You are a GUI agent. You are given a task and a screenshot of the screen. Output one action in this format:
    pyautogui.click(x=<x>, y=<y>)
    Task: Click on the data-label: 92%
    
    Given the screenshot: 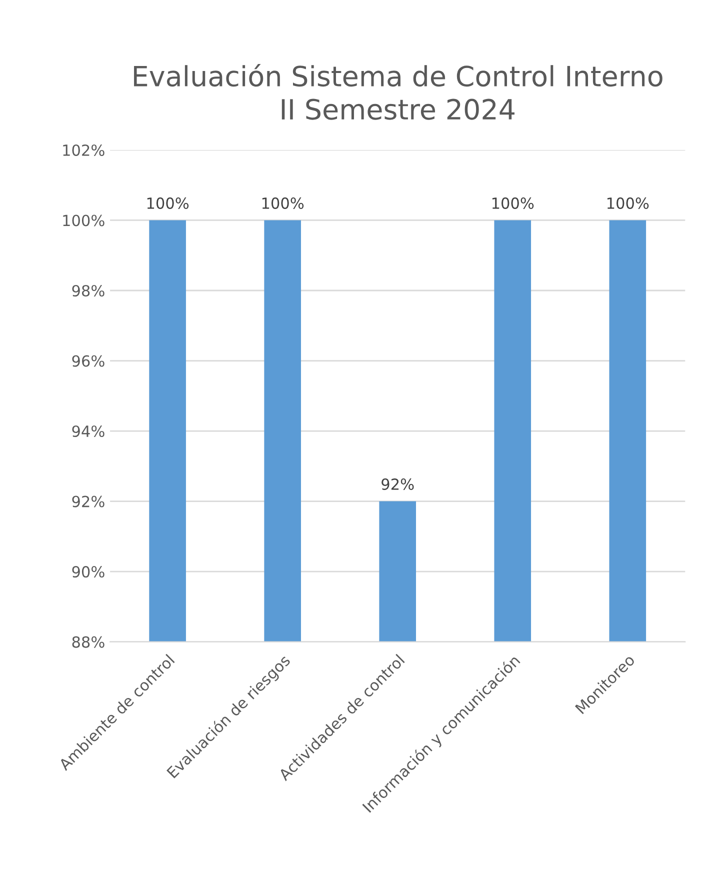 What is the action you would take?
    pyautogui.click(x=398, y=484)
    